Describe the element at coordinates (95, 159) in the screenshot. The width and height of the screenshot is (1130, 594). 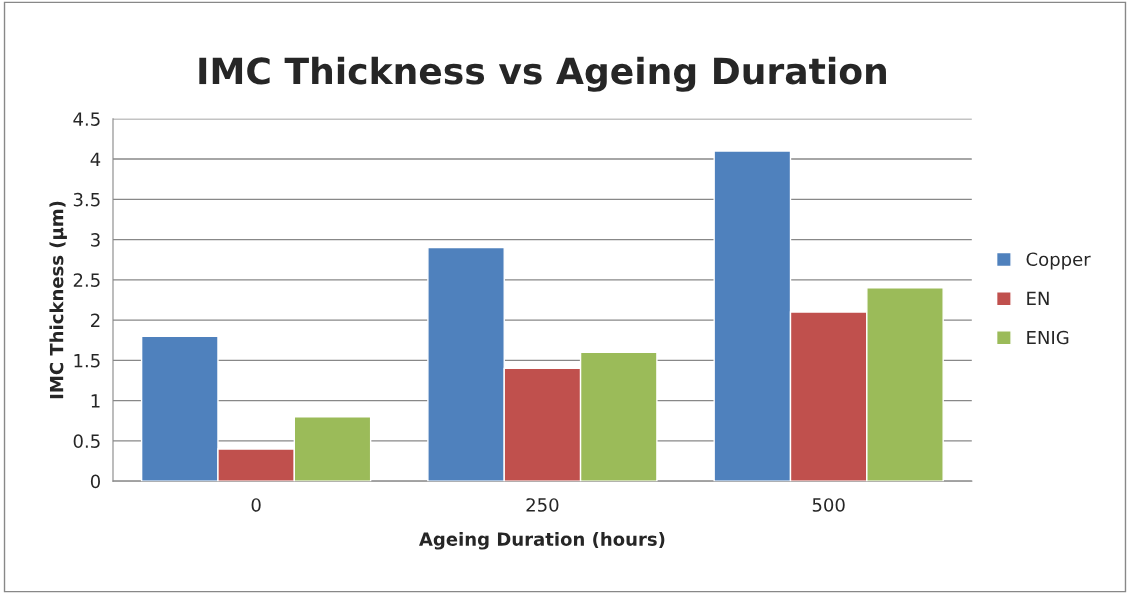
I see `y-tick-label: 4` at that location.